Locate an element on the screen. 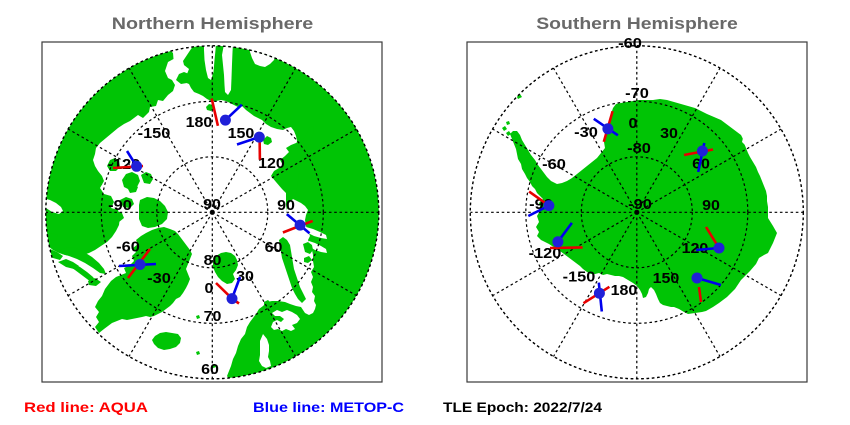 The image size is (850, 425). svg-text: Red line: AQUA is located at coordinates (86, 407).